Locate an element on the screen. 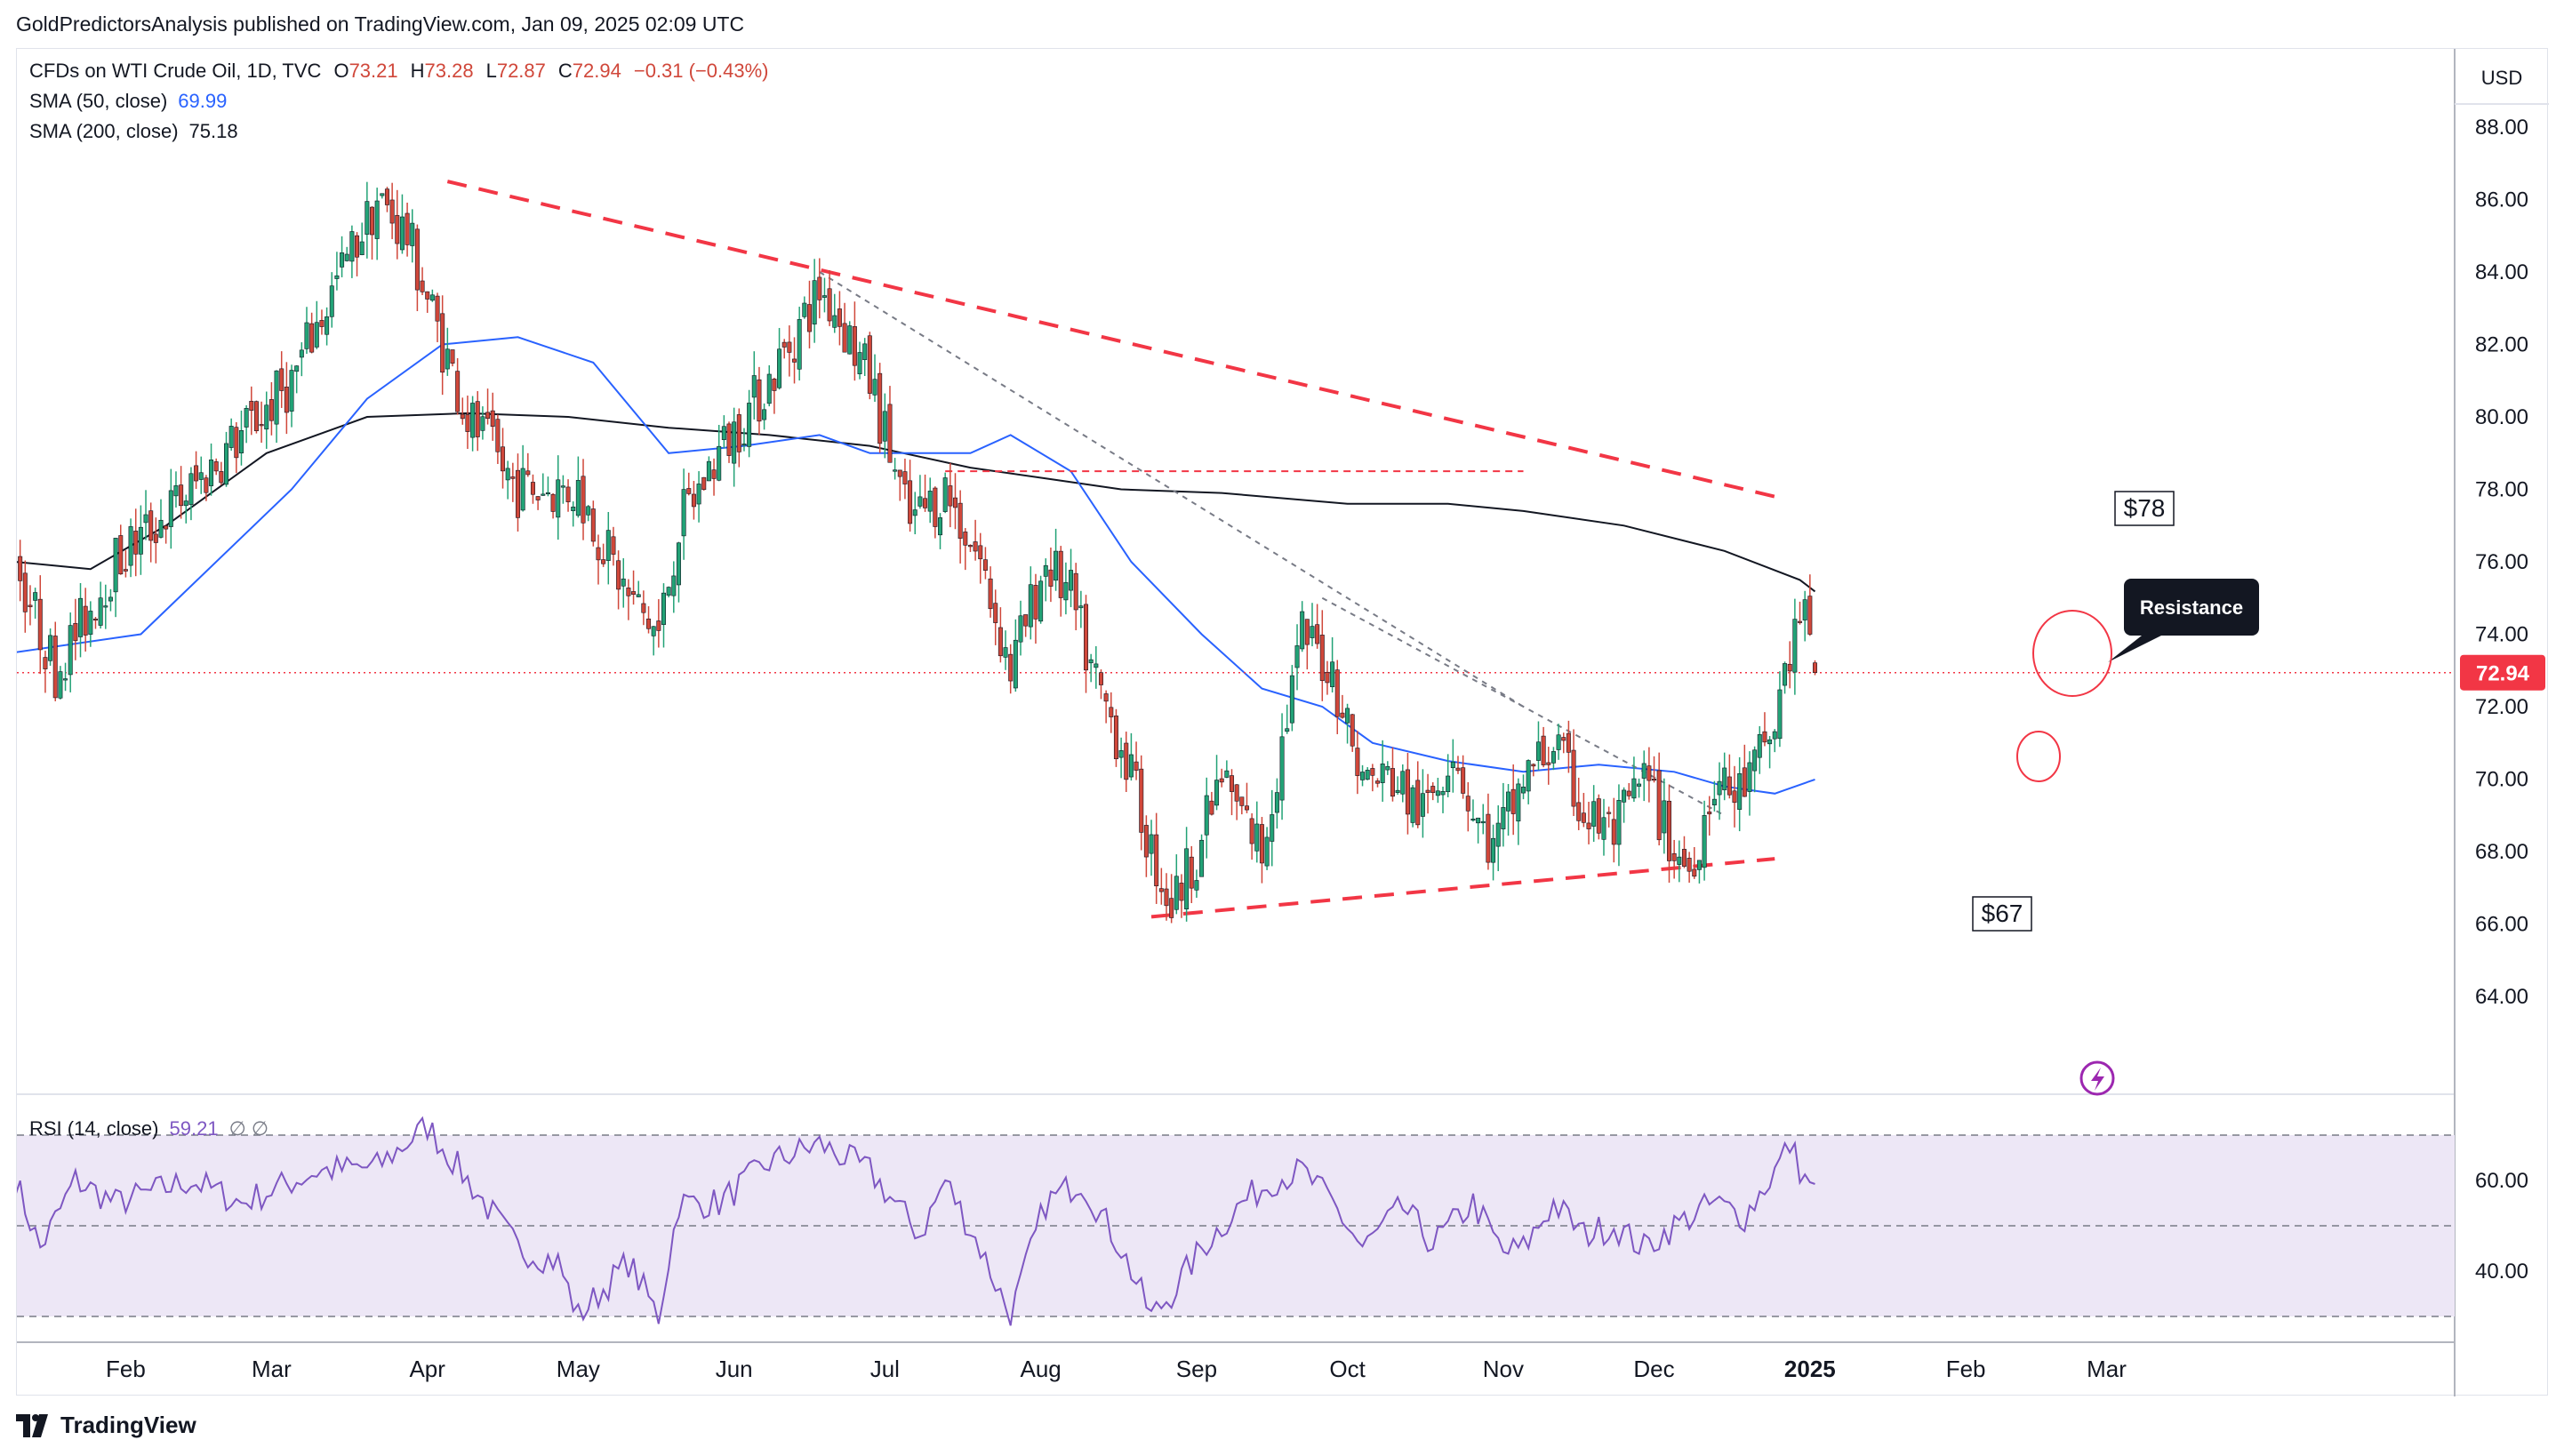 This screenshot has width=2564, height=1456. rsi-pane is located at coordinates (1236, 1221).